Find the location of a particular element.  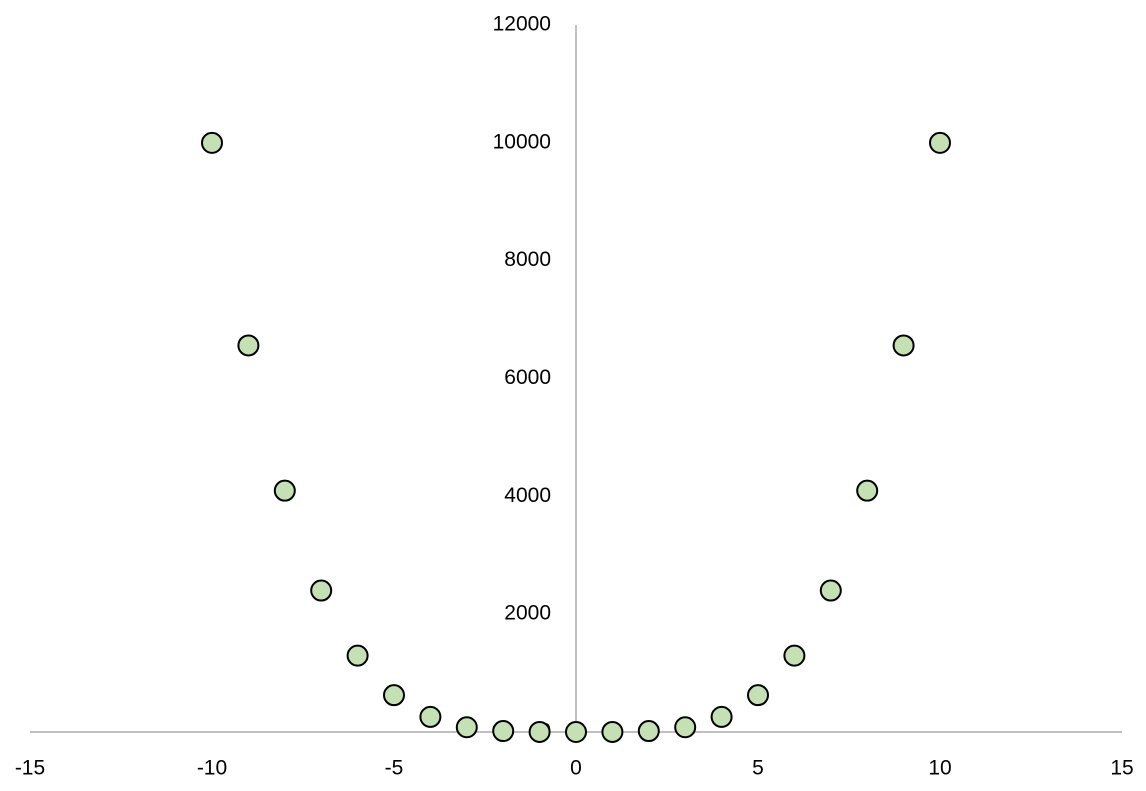

x-tick-label: 0 is located at coordinates (576, 768).